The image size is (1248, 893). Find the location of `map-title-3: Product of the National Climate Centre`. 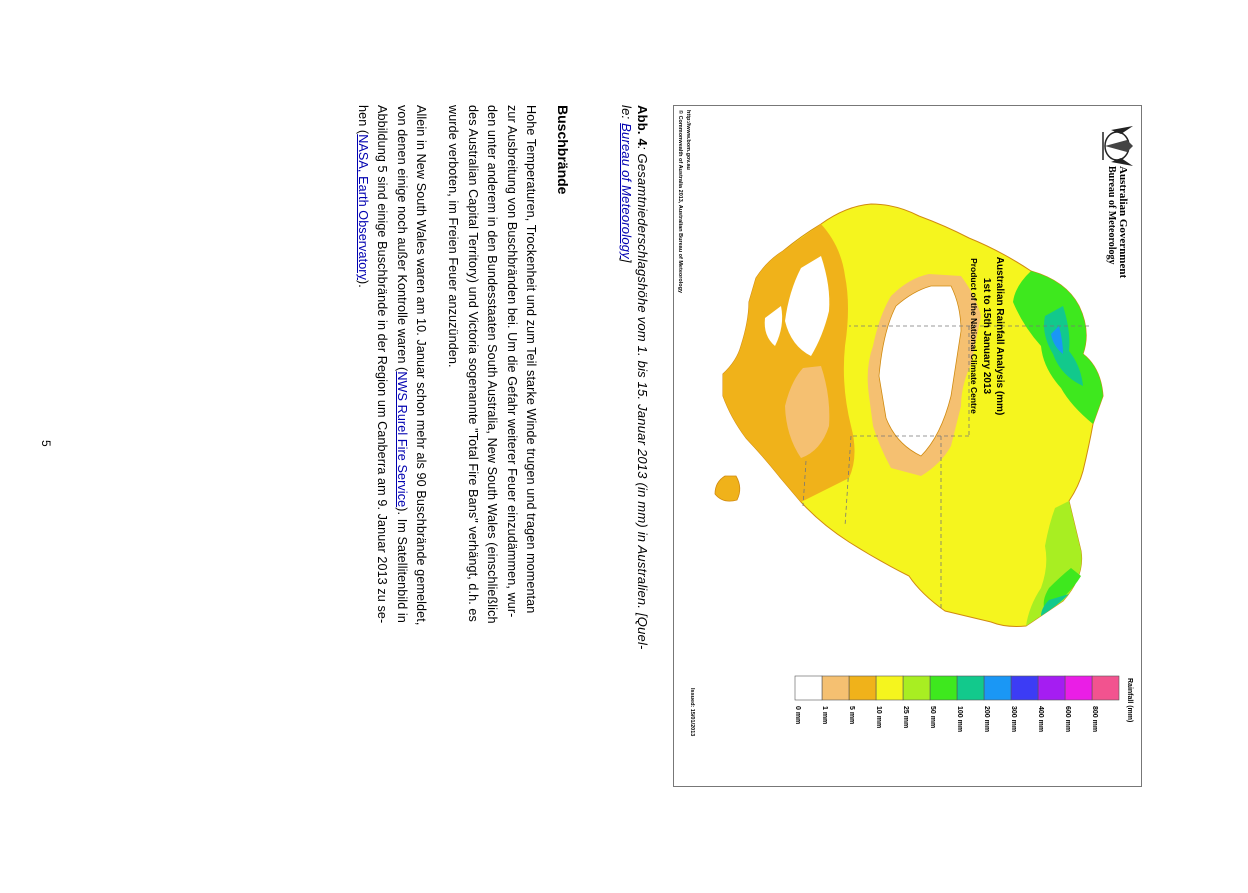

map-title-3: Product of the National Climate Centre is located at coordinates (974, 336).